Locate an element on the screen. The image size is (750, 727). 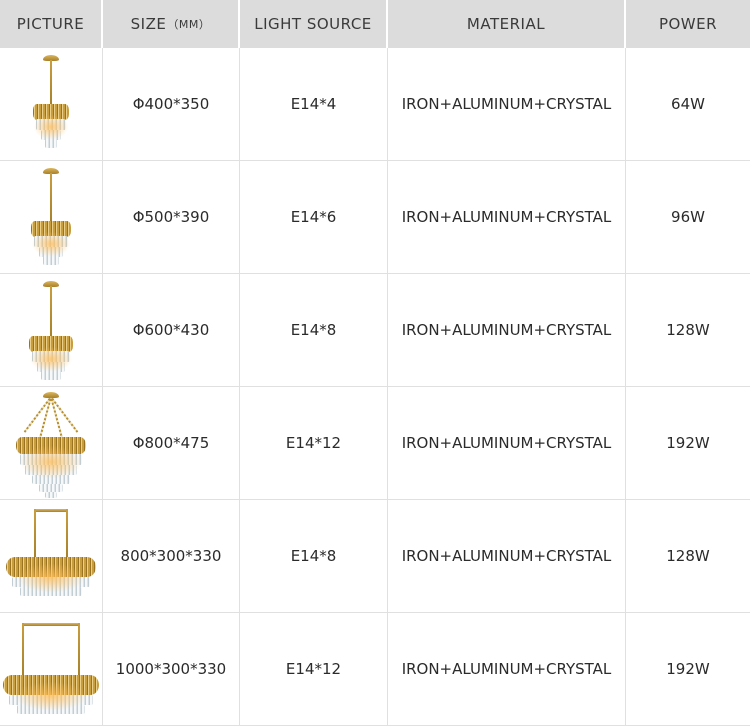
header-label: SIZE is located at coordinates (148, 24).